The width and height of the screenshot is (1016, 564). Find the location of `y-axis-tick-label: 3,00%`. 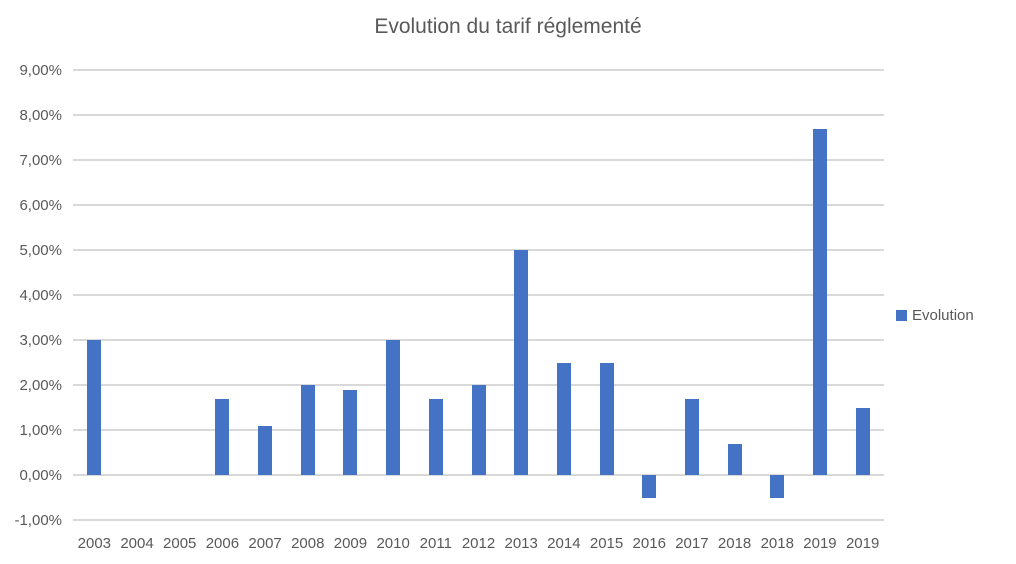

y-axis-tick-label: 3,00% is located at coordinates (40, 340).